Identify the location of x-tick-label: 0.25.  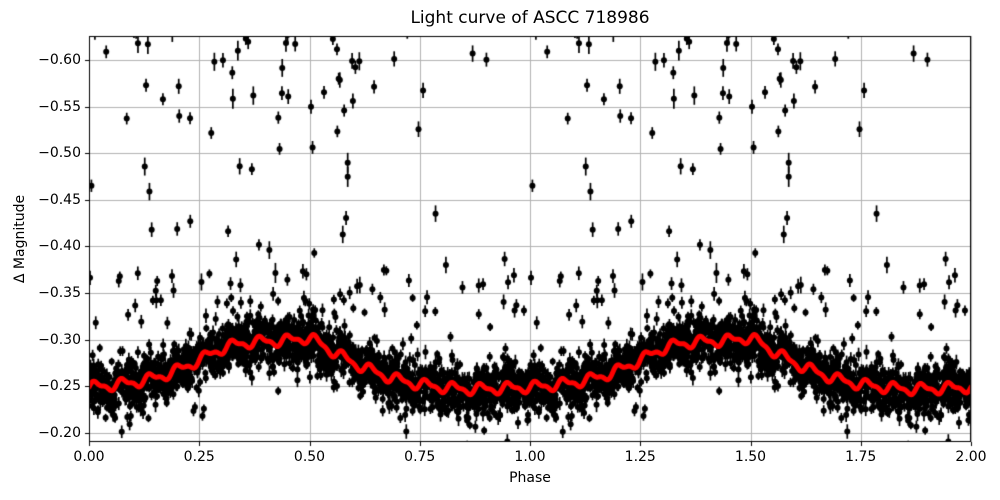
(199, 457).